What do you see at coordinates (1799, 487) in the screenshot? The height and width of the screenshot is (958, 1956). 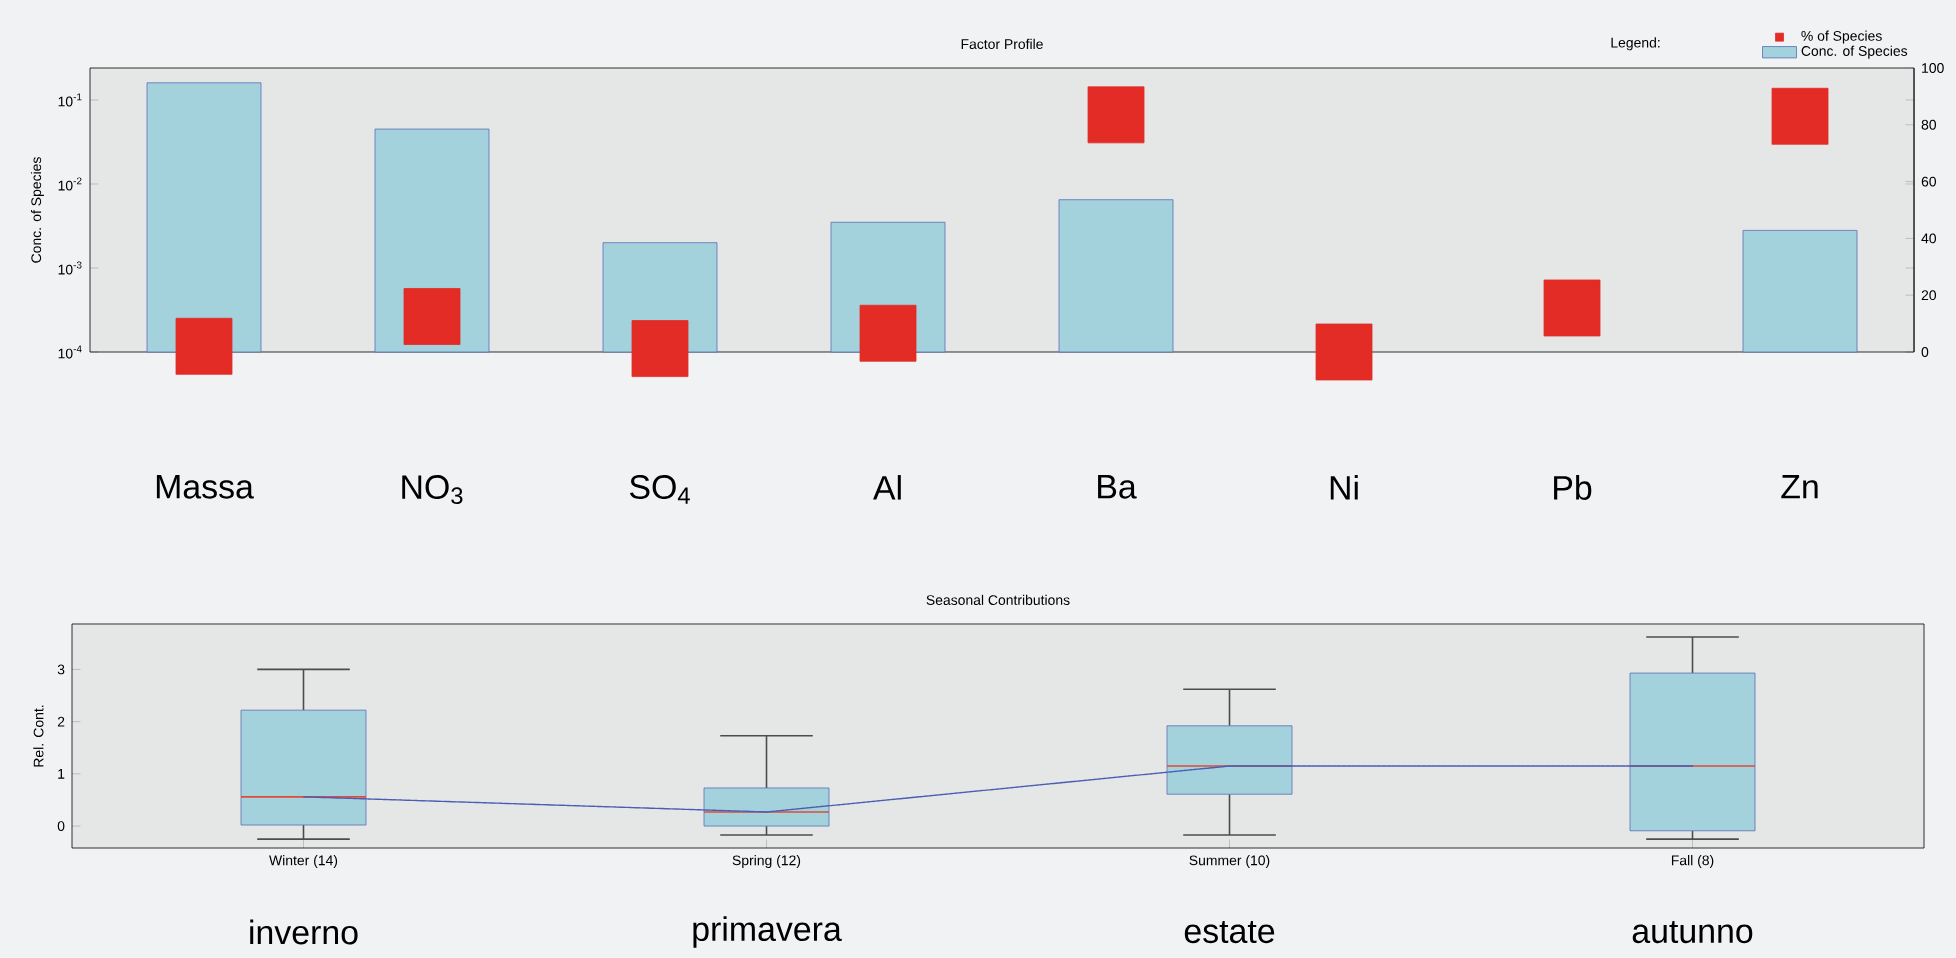 I see `x-tick-label: Zn` at bounding box center [1799, 487].